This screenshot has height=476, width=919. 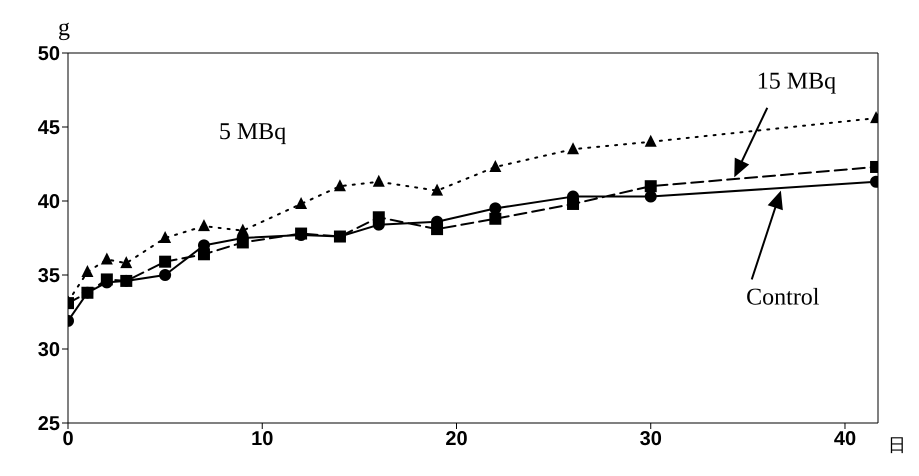 I want to click on x-tick-label: 0, so click(x=68, y=439).